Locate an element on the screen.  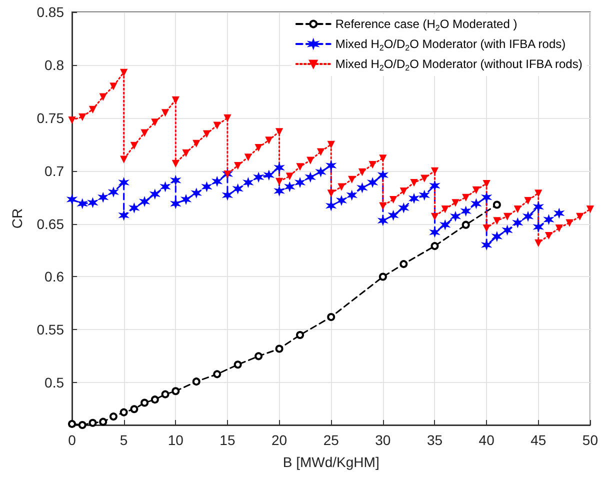
y-tick-label: 0.6 is located at coordinates (54, 276).